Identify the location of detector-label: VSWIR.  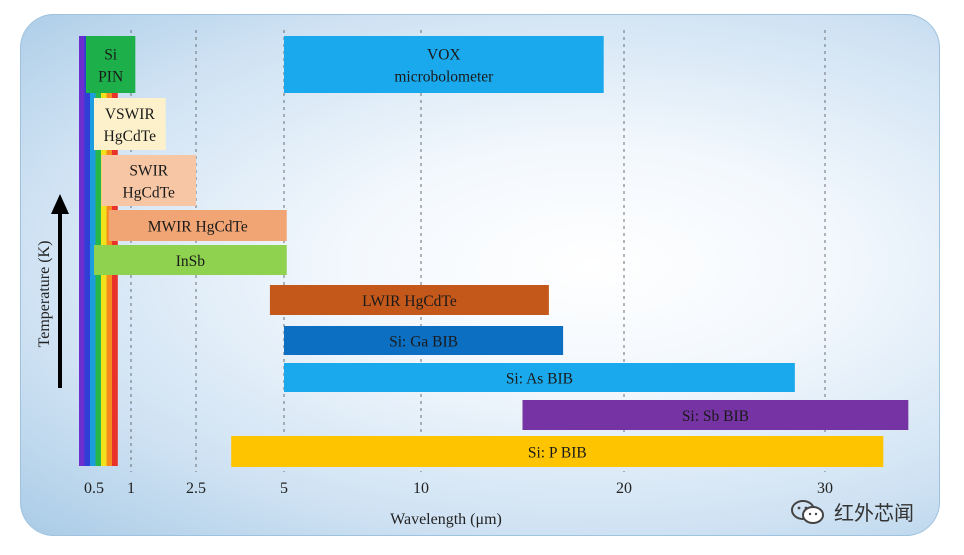
(130, 114).